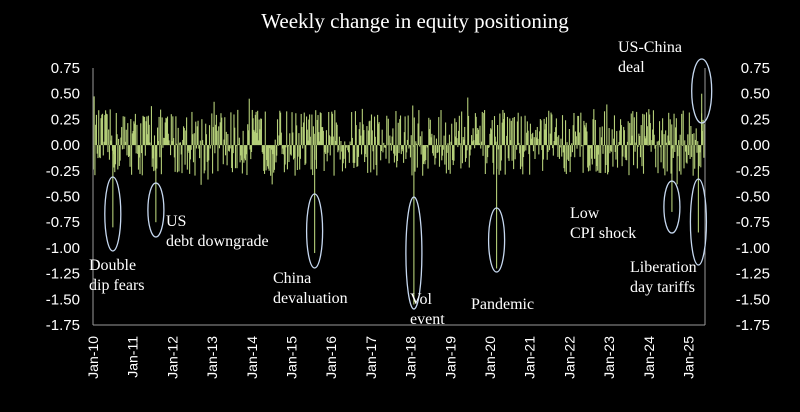  Describe the element at coordinates (753, 171) in the screenshot. I see `y-tick-label-right: -0.25` at that location.